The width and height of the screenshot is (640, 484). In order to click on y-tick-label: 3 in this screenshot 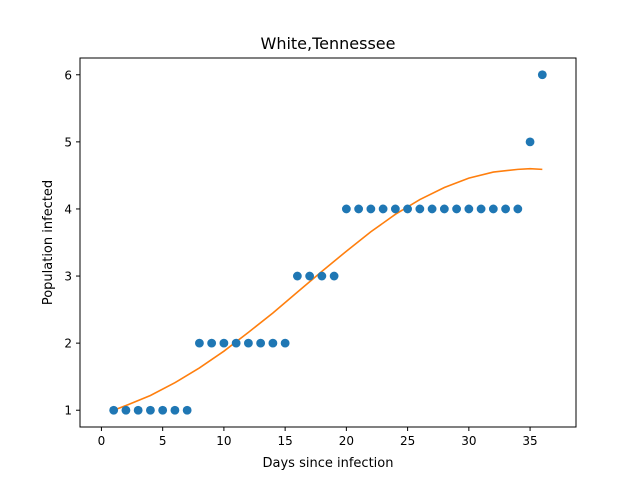, I will do `click(68, 277)`.